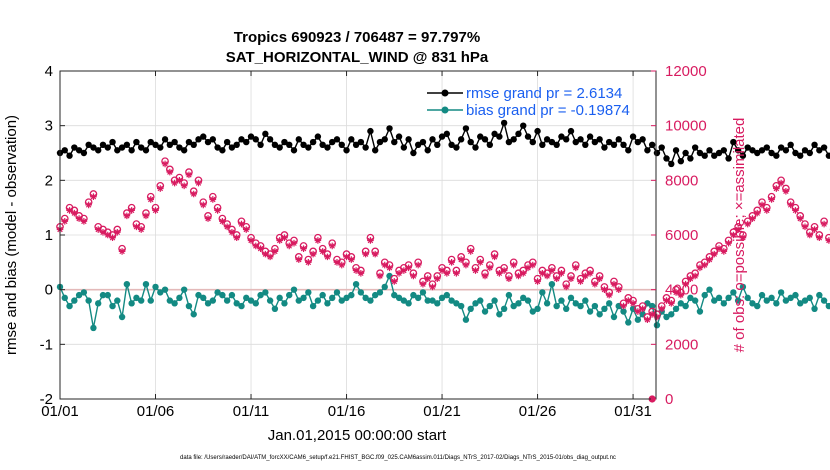 The height and width of the screenshot is (470, 830). What do you see at coordinates (156, 411) in the screenshot?
I see `x-tick-label: 01/06` at bounding box center [156, 411].